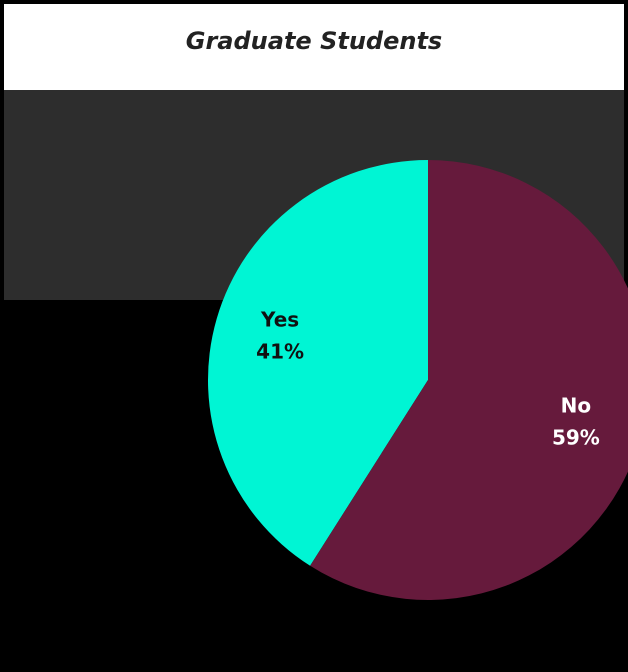 The height and width of the screenshot is (672, 628). I want to click on title-area, so click(314, 47).